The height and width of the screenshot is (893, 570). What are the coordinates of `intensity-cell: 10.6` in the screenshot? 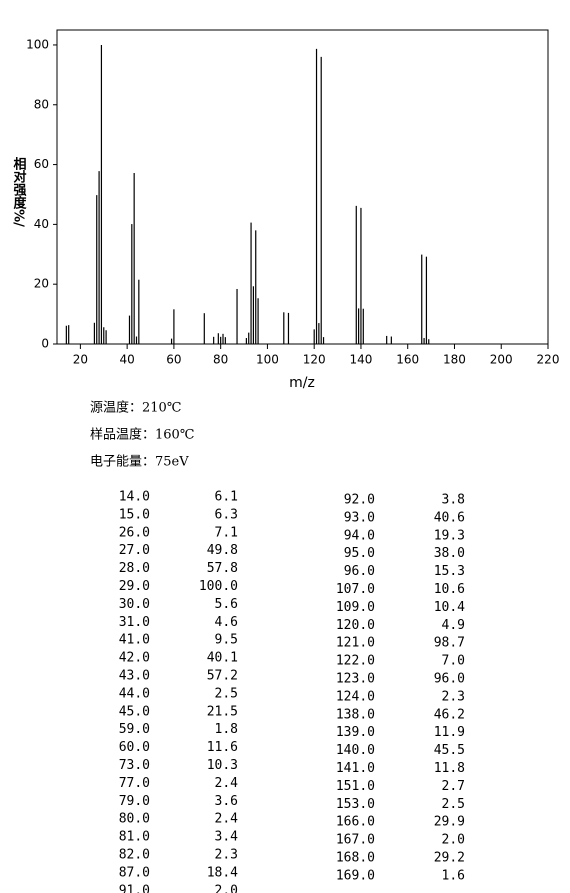 It's located at (449, 589).